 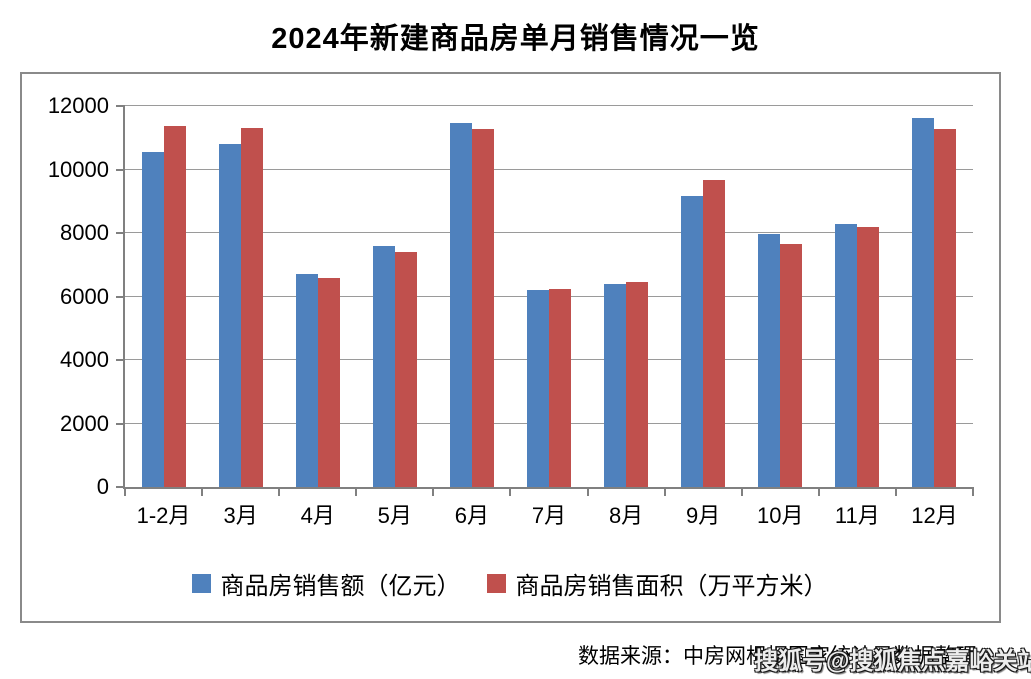 I want to click on legend-swatch-amount, so click(x=201, y=583).